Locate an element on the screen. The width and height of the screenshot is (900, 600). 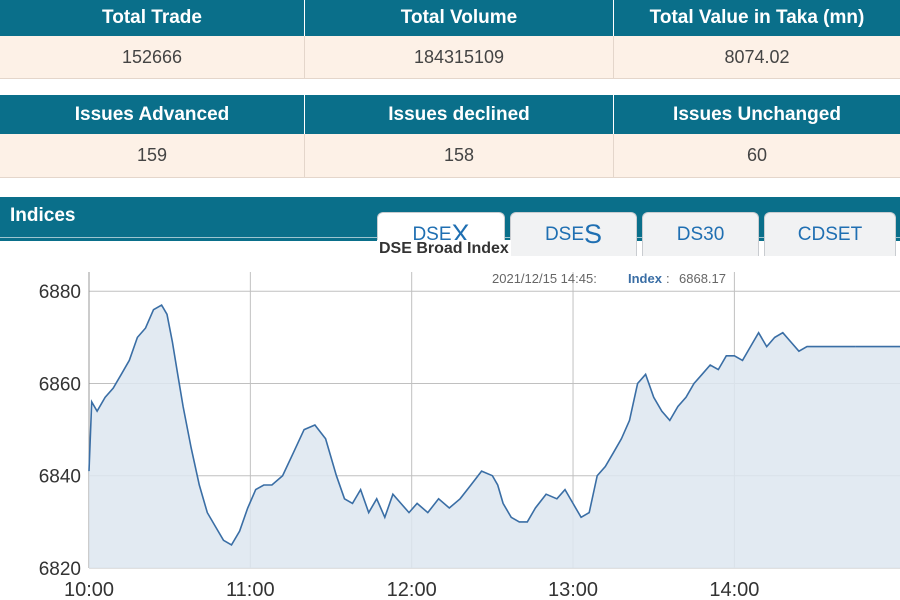
x-tick-labels: 10:00 11:00 12:00 13:00 14:00 is located at coordinates (411, 589).